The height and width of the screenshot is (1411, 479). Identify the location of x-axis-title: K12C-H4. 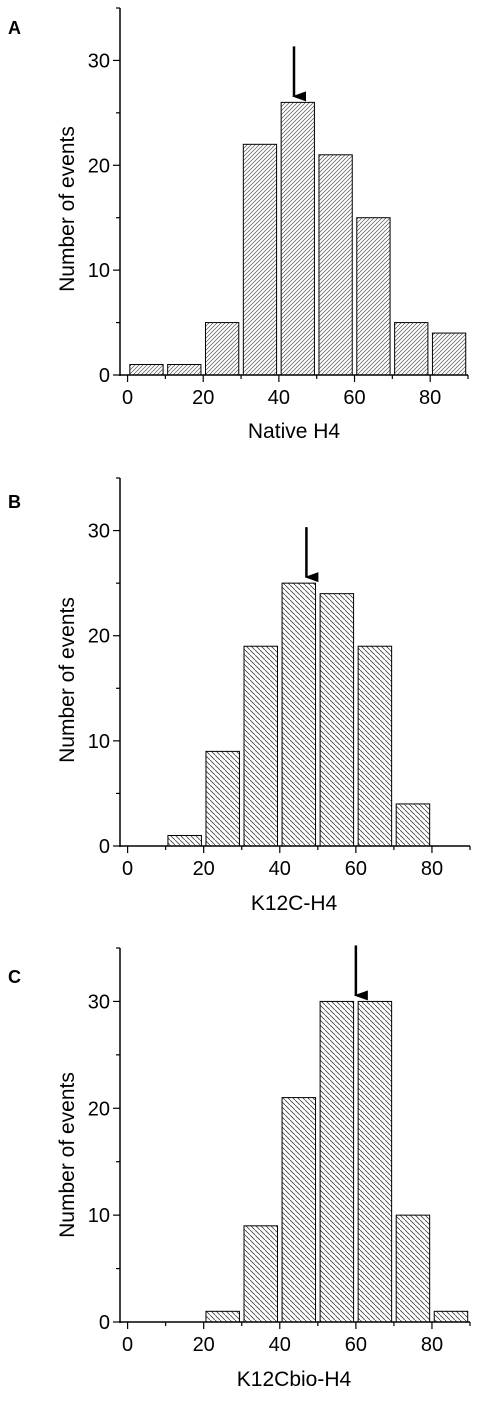
(294, 903).